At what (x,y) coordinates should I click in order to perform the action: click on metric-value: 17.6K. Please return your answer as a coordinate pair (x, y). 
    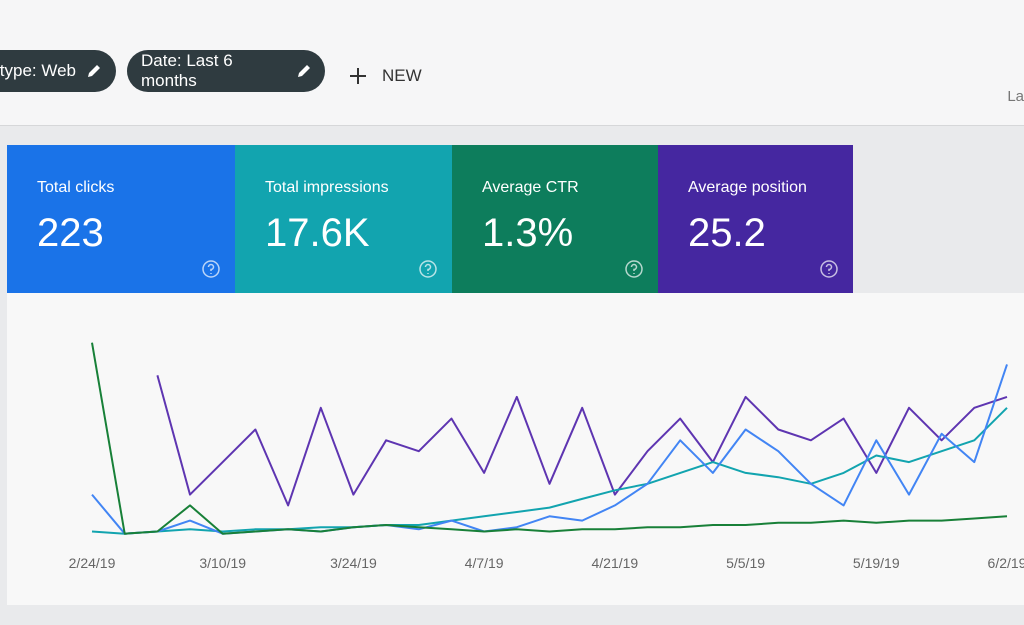
    Looking at the image, I should click on (317, 233).